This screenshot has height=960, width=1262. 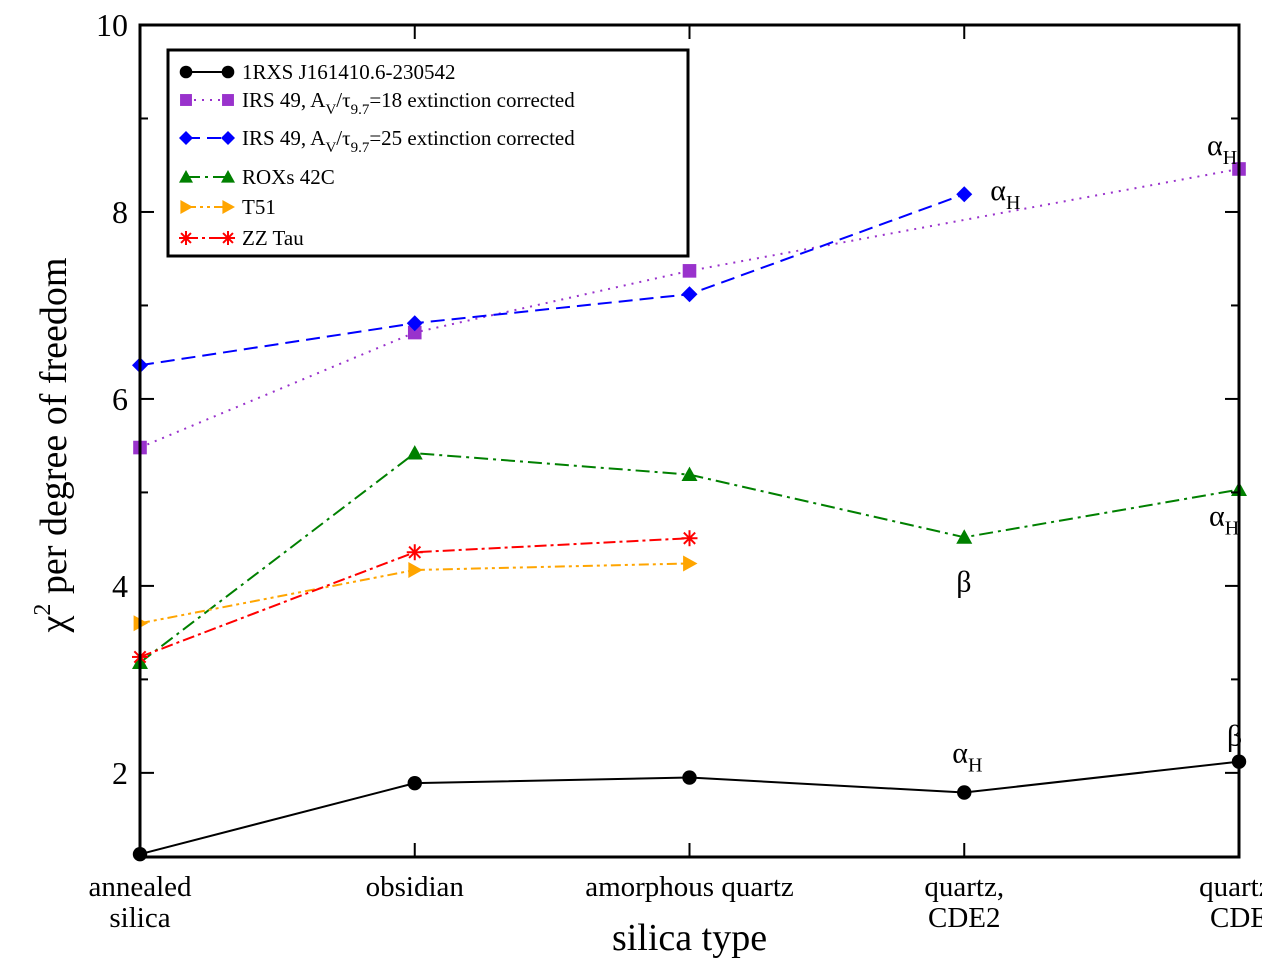 I want to click on y-tick-label: 8, so click(x=120, y=212).